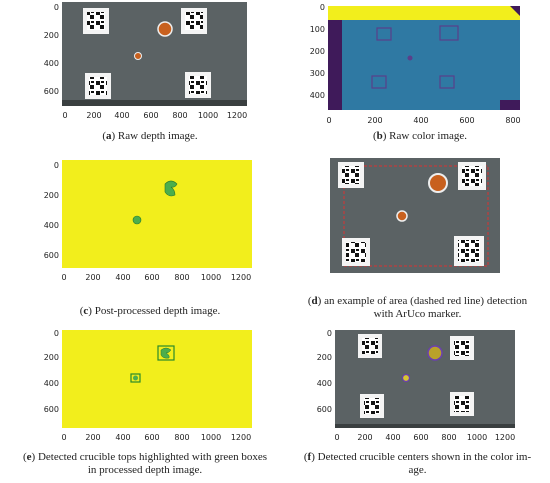 This screenshot has height=483, width=550. I want to click on plot-raw-color: 0 200 400 600 800 0 100 200 300 400, so click(415, 64).